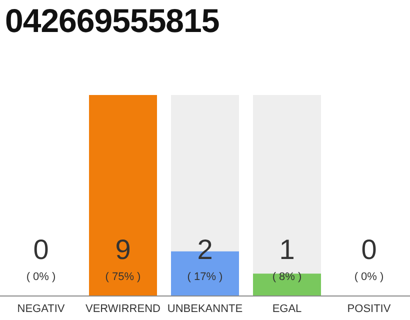 The image size is (410, 320). Describe the element at coordinates (41, 308) in the screenshot. I see `x-tick-label: NEGATIV` at that location.